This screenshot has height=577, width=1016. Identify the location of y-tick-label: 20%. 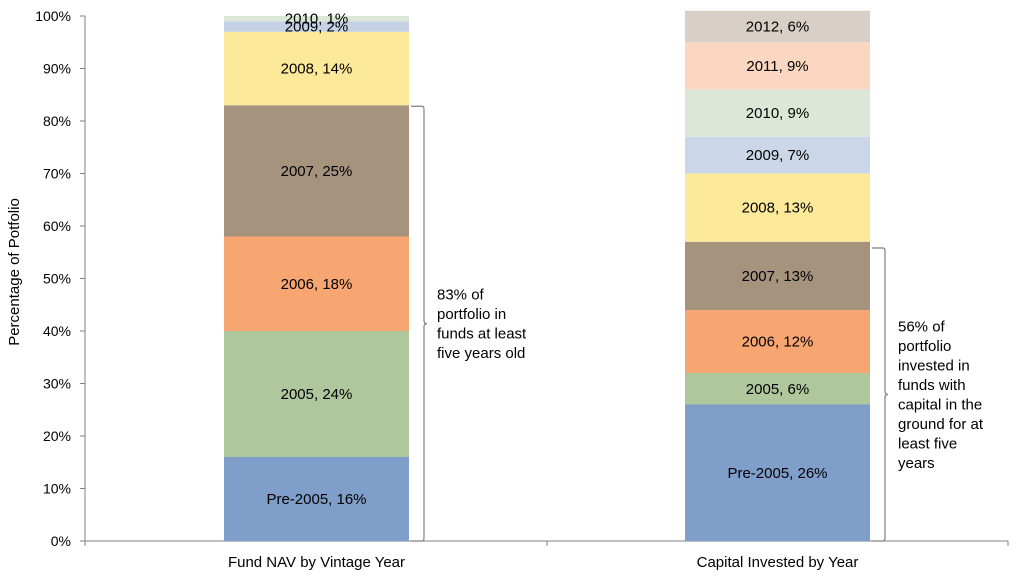
(57, 436).